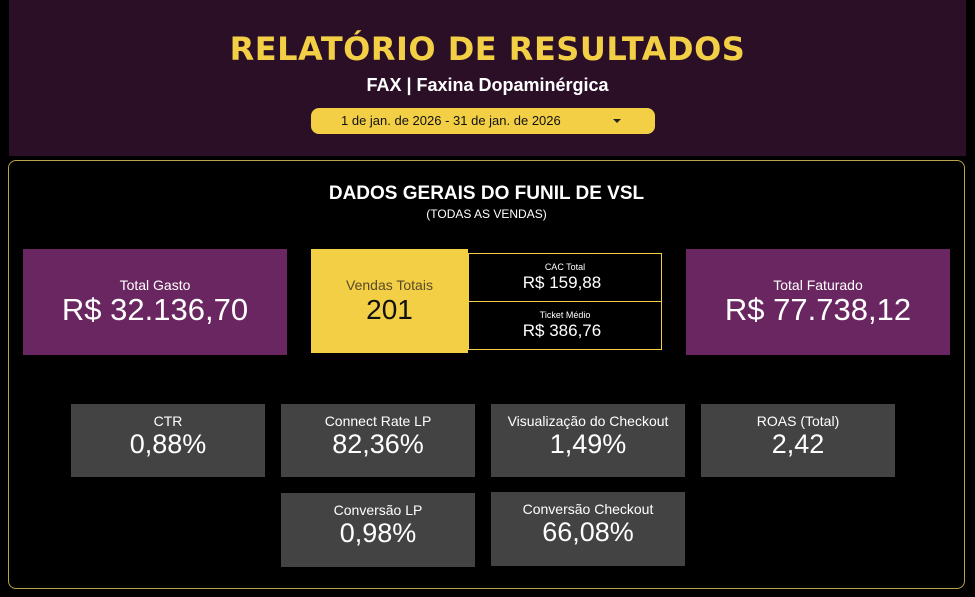 This screenshot has width=975, height=597. What do you see at coordinates (617, 121) in the screenshot?
I see `chevron-down-icon` at bounding box center [617, 121].